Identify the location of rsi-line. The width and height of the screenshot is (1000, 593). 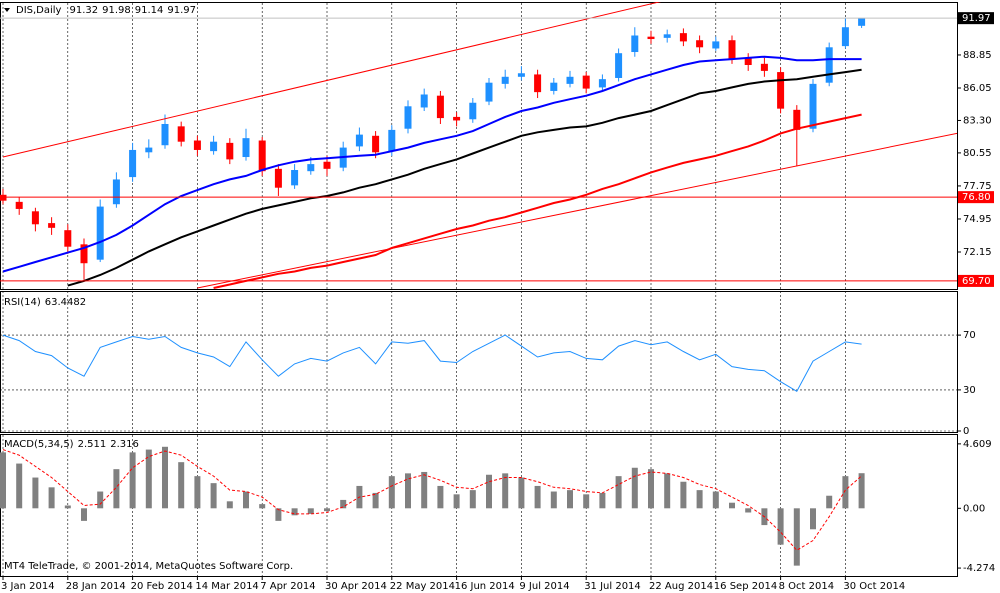
(432, 363).